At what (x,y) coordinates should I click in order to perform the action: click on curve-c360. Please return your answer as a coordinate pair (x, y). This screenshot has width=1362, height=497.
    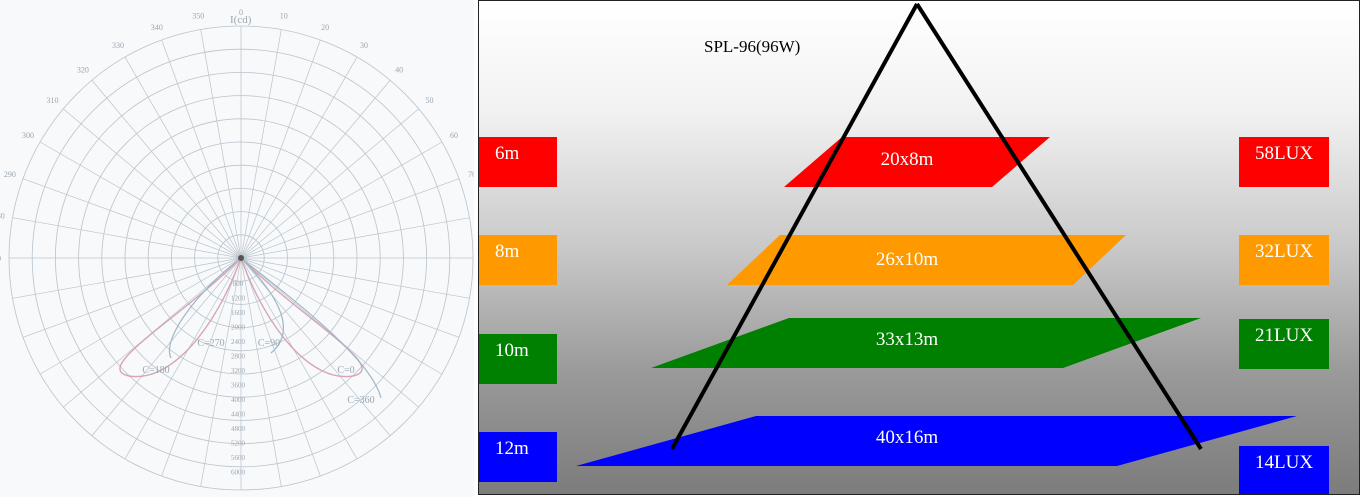
    Looking at the image, I should click on (311, 328).